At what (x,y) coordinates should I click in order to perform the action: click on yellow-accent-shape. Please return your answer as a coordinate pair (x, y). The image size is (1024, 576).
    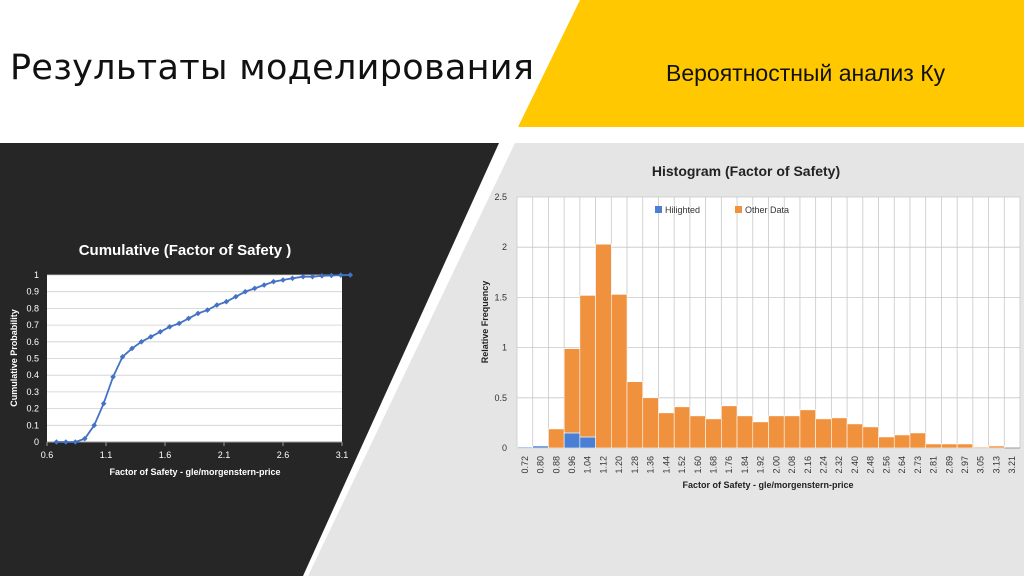
    Looking at the image, I should click on (771, 63).